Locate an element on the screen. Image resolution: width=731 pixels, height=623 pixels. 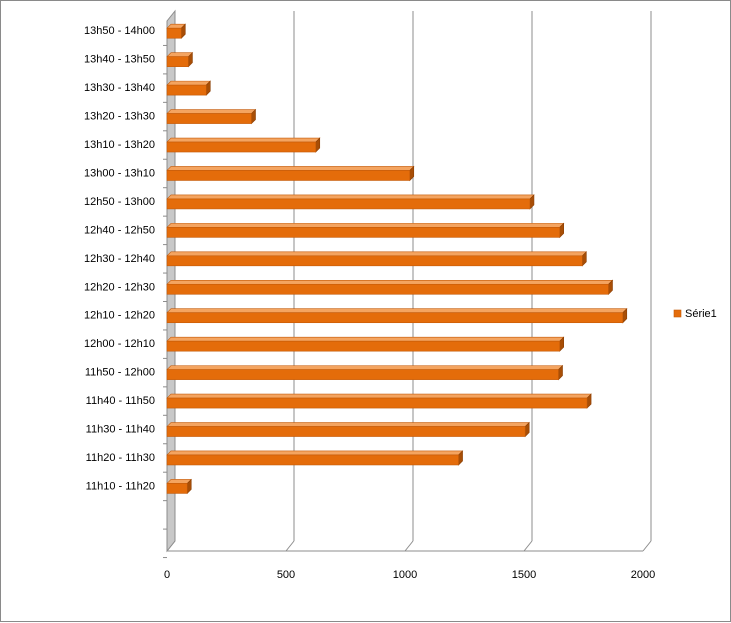
legend-label: Série1 is located at coordinates (701, 314).